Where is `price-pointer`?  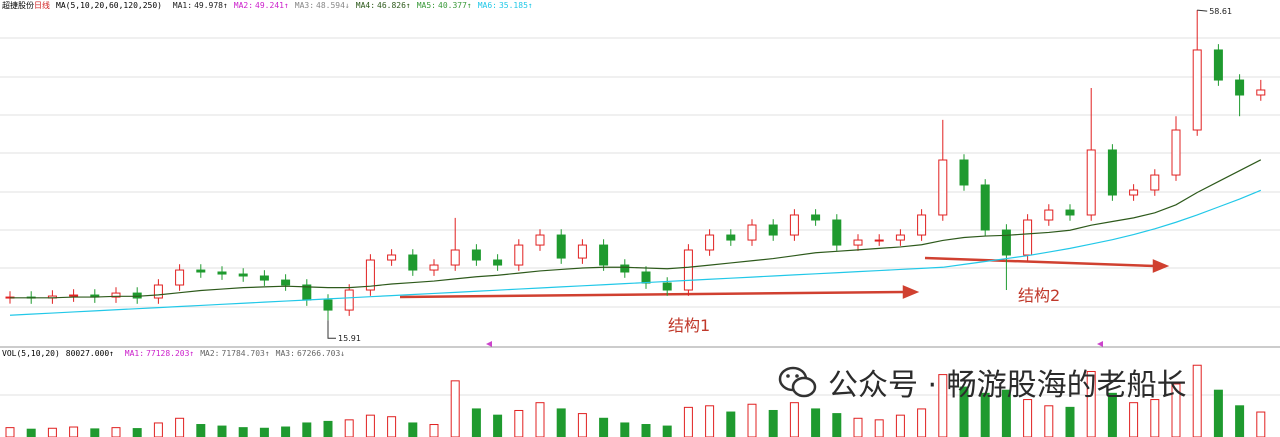
price-pointer is located at coordinates (331, 329).